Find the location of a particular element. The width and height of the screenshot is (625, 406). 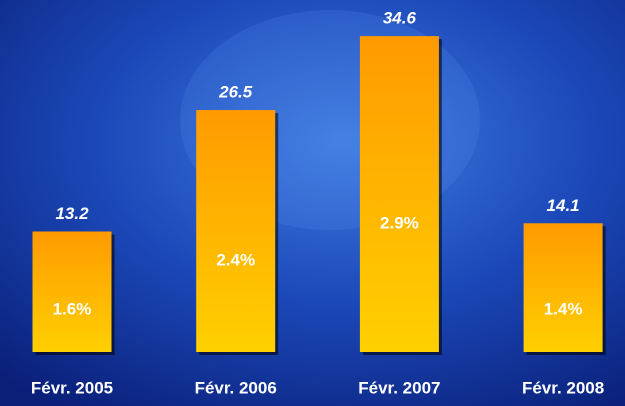

share-label: 1.4% is located at coordinates (563, 308).